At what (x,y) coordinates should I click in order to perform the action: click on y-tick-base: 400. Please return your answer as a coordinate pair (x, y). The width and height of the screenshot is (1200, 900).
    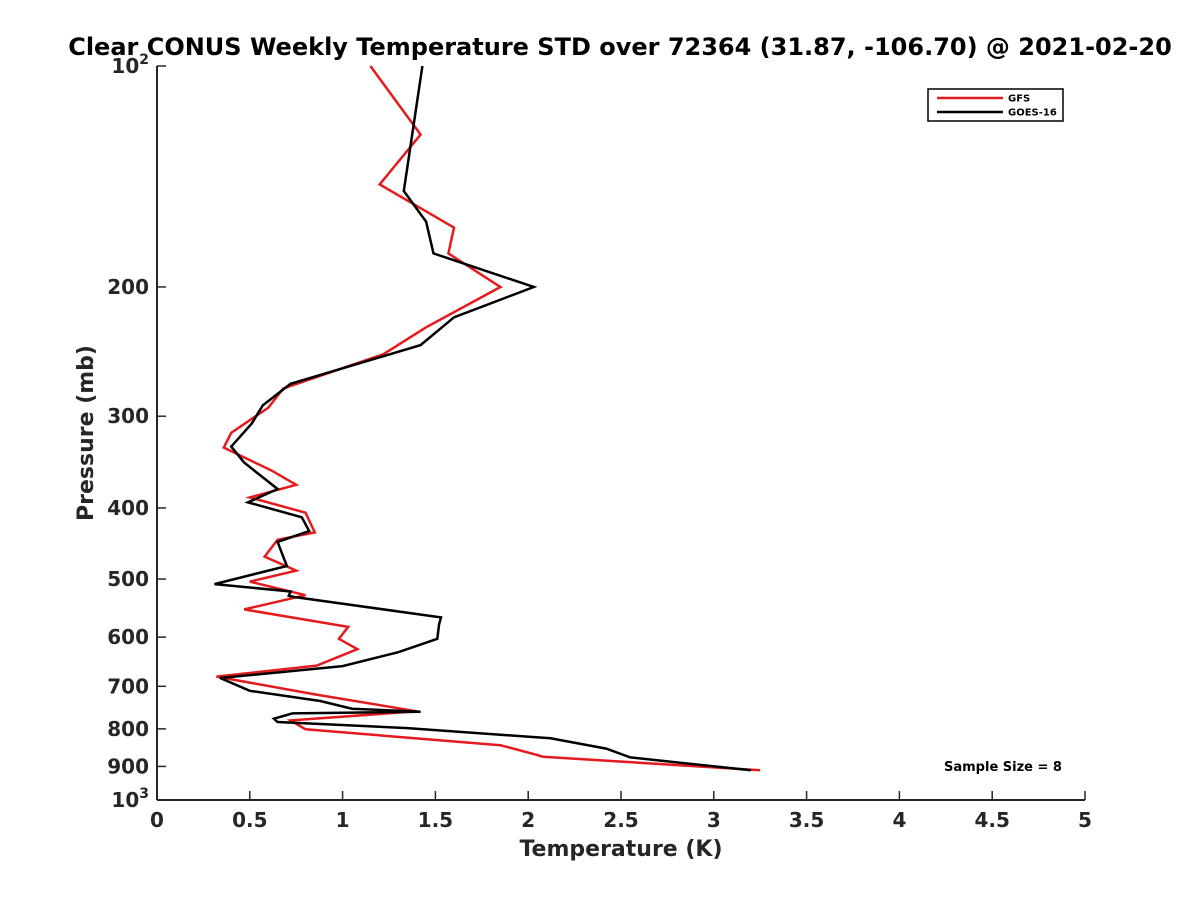
    Looking at the image, I should click on (128, 508).